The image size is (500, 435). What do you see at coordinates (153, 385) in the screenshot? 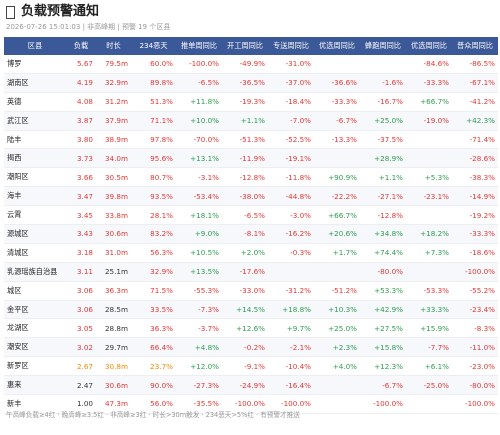
I see `bad-weather-cell: 90.0%` at bounding box center [153, 385].